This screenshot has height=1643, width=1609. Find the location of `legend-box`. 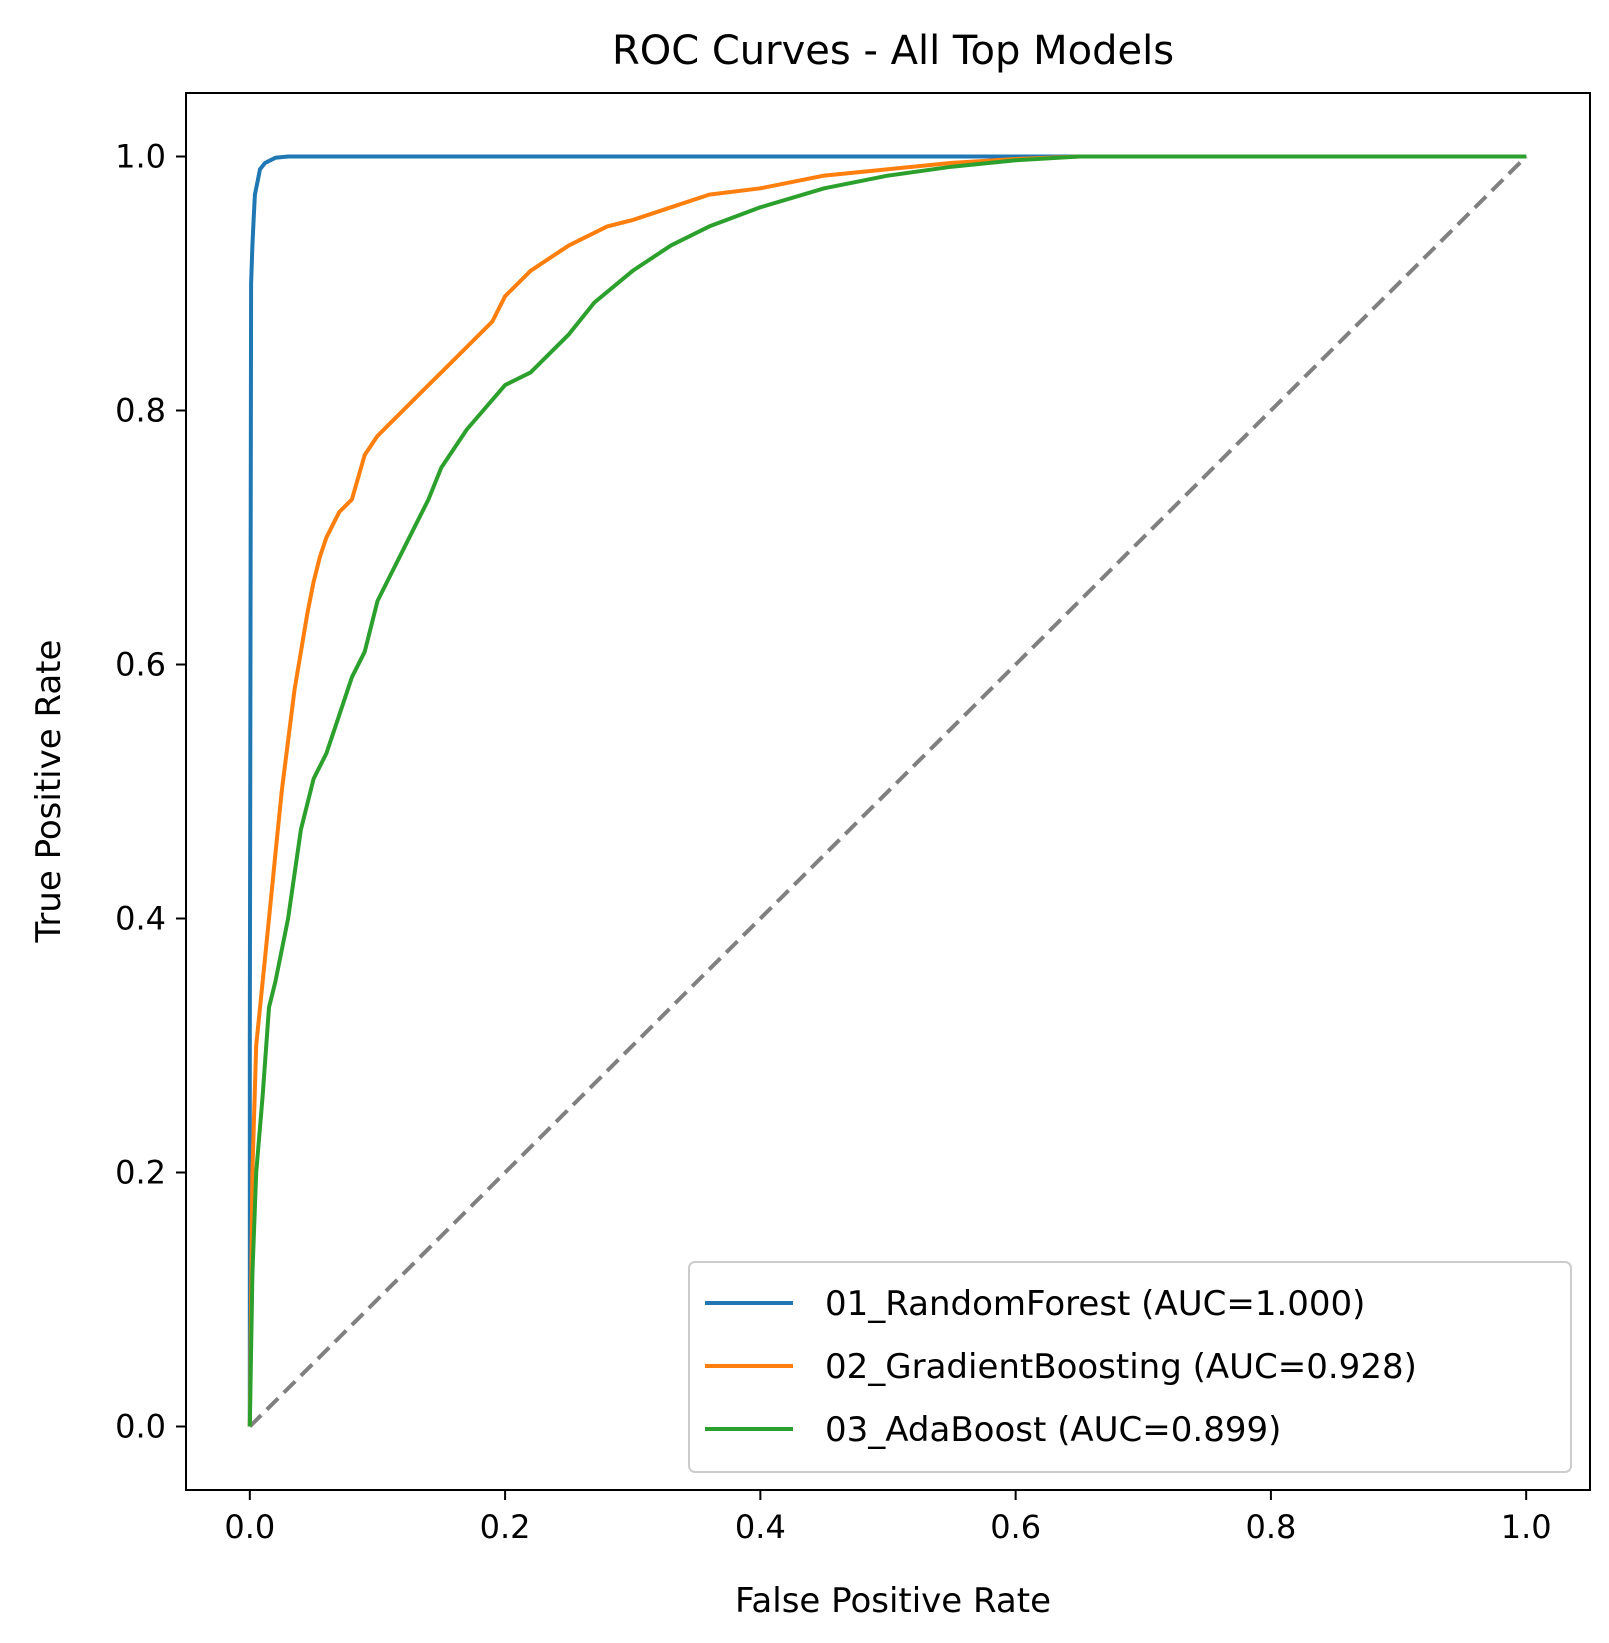

legend-box is located at coordinates (1130, 1367).